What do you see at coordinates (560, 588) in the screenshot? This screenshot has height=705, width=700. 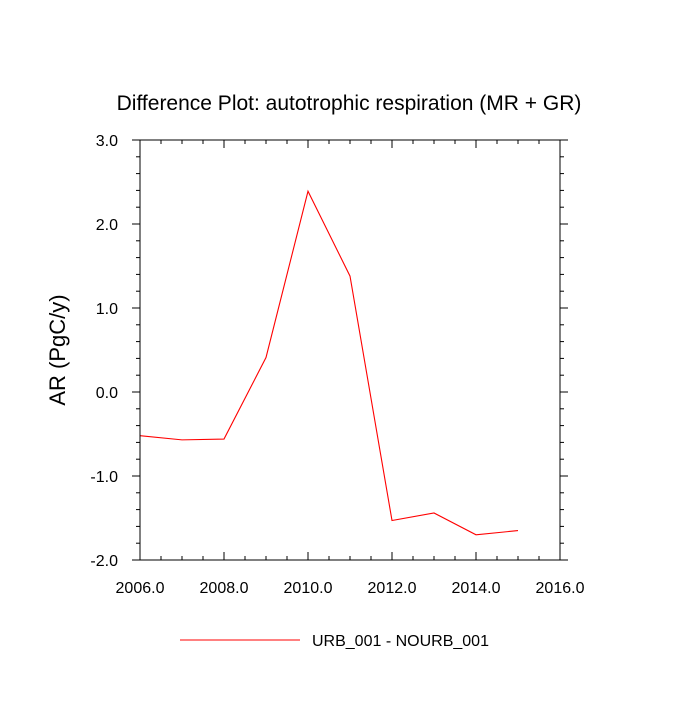 I see `x-tick-label: 2016.0` at bounding box center [560, 588].